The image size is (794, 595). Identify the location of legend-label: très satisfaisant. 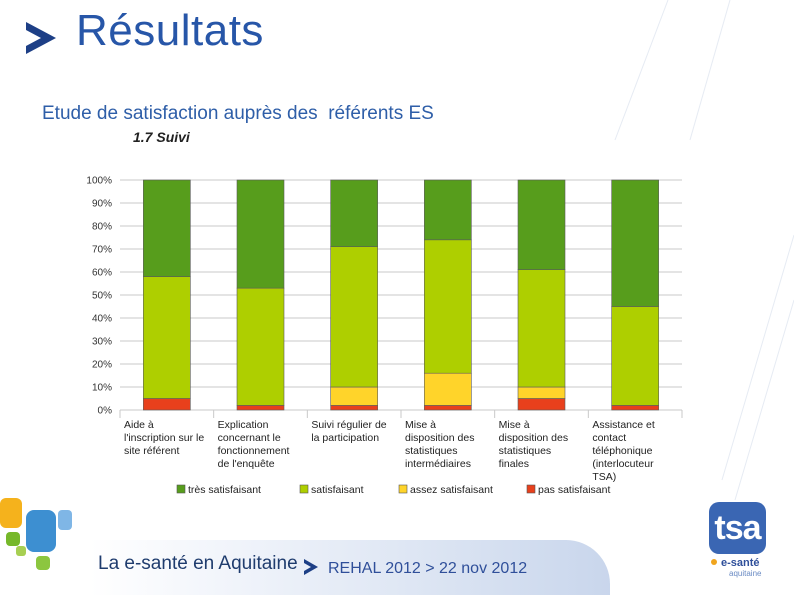
(224, 490).